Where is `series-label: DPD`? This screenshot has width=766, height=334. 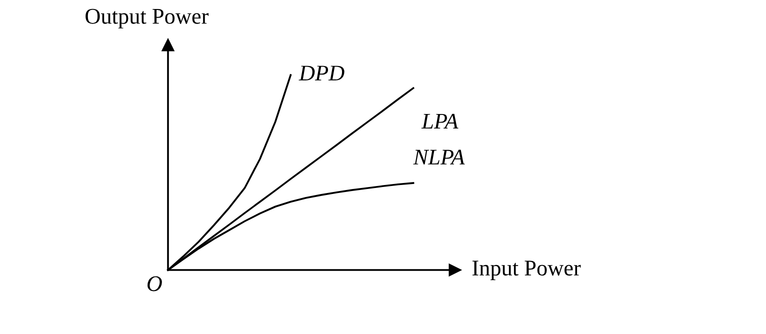
series-label: DPD is located at coordinates (321, 73).